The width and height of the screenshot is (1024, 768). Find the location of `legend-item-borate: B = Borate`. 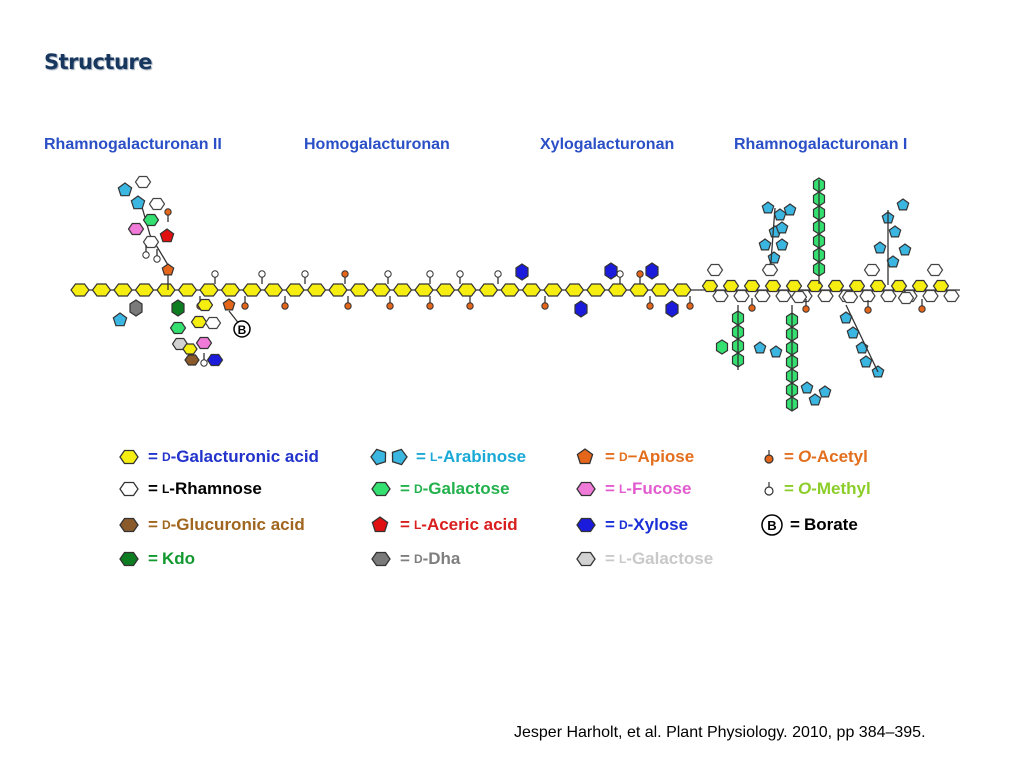

legend-item-borate: B = Borate is located at coordinates (809, 525).